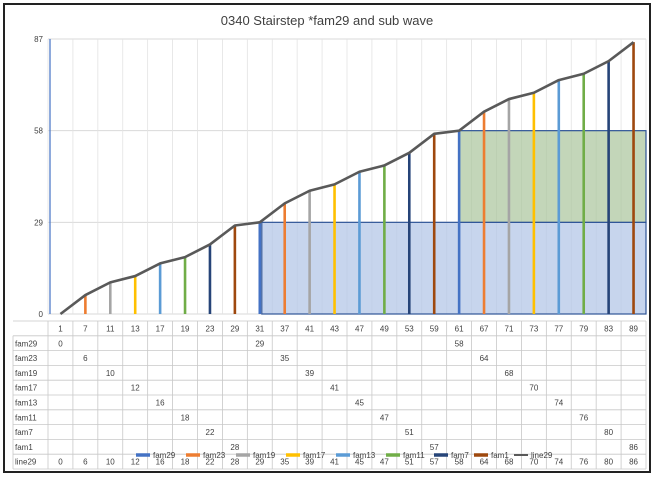  Describe the element at coordinates (533, 329) in the screenshot. I see `x-tick-label: 73` at that location.